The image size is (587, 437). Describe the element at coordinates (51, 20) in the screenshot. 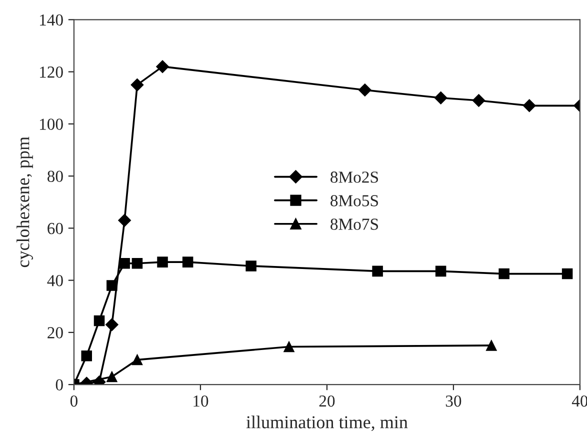

I see `y-tick-label: 140` at that location.